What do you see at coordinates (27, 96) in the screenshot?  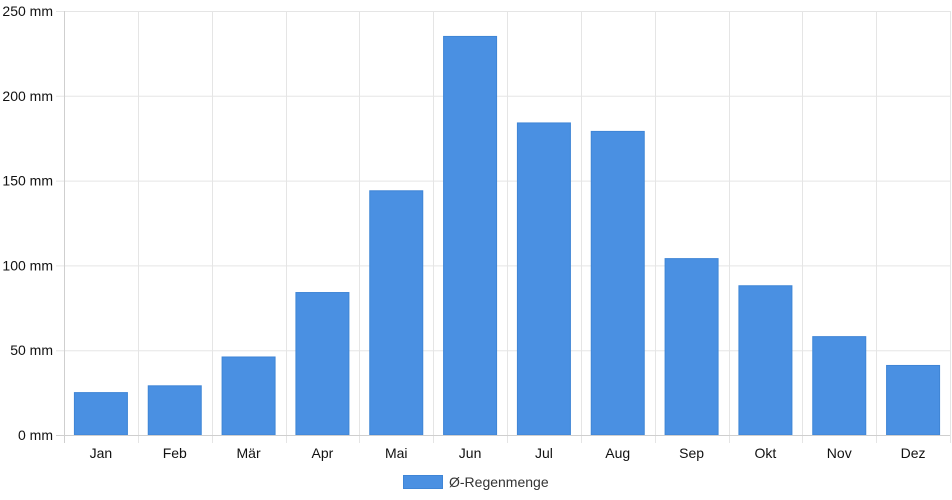 I see `y-tick-label: 200 mm` at bounding box center [27, 96].